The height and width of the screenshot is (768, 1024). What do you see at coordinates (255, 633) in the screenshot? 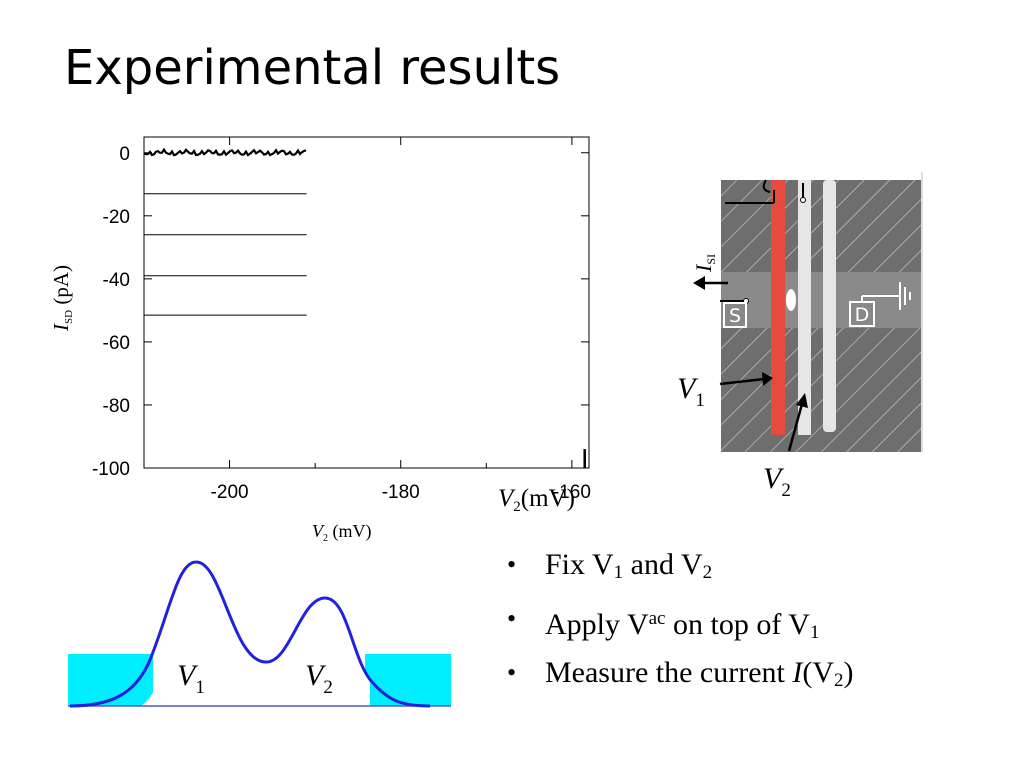
I see `potential-white-mask` at bounding box center [255, 633].